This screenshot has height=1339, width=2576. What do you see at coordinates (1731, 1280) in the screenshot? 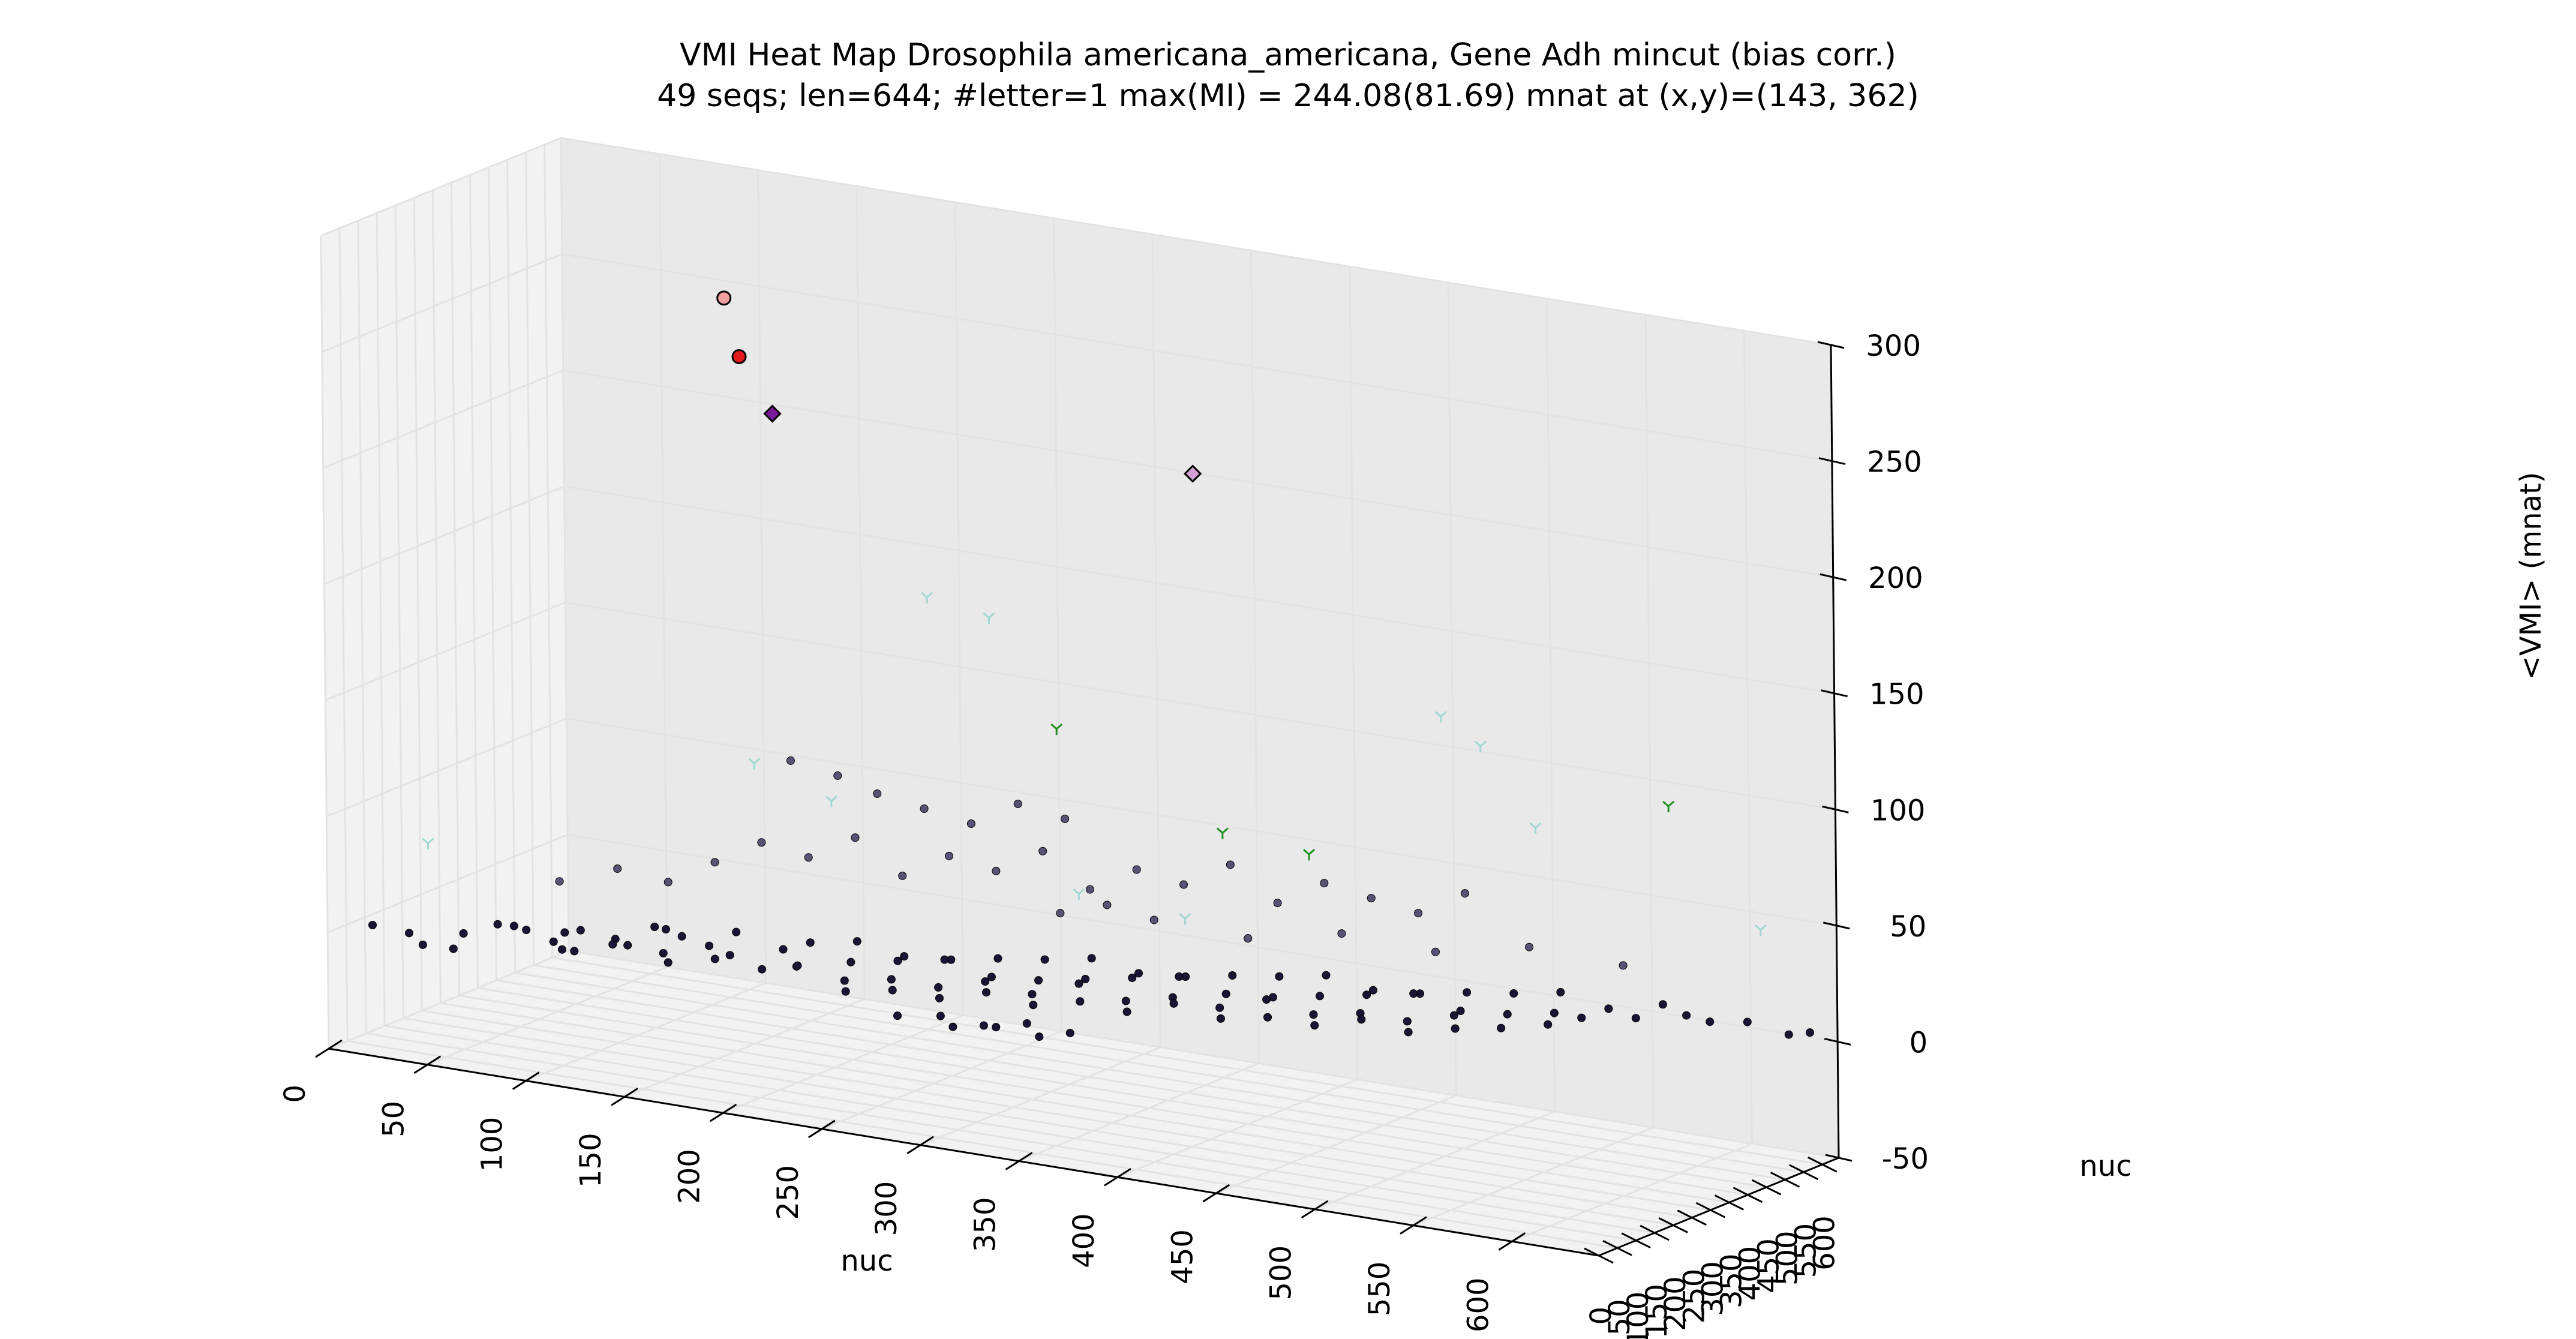
I see `y-tick-label: 350` at bounding box center [1731, 1280].